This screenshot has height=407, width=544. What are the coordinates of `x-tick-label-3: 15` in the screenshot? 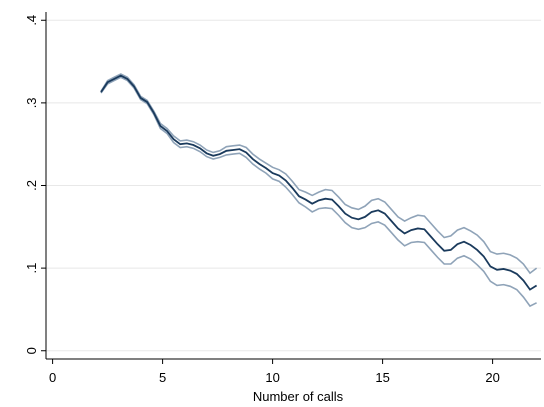 It's located at (382, 377).